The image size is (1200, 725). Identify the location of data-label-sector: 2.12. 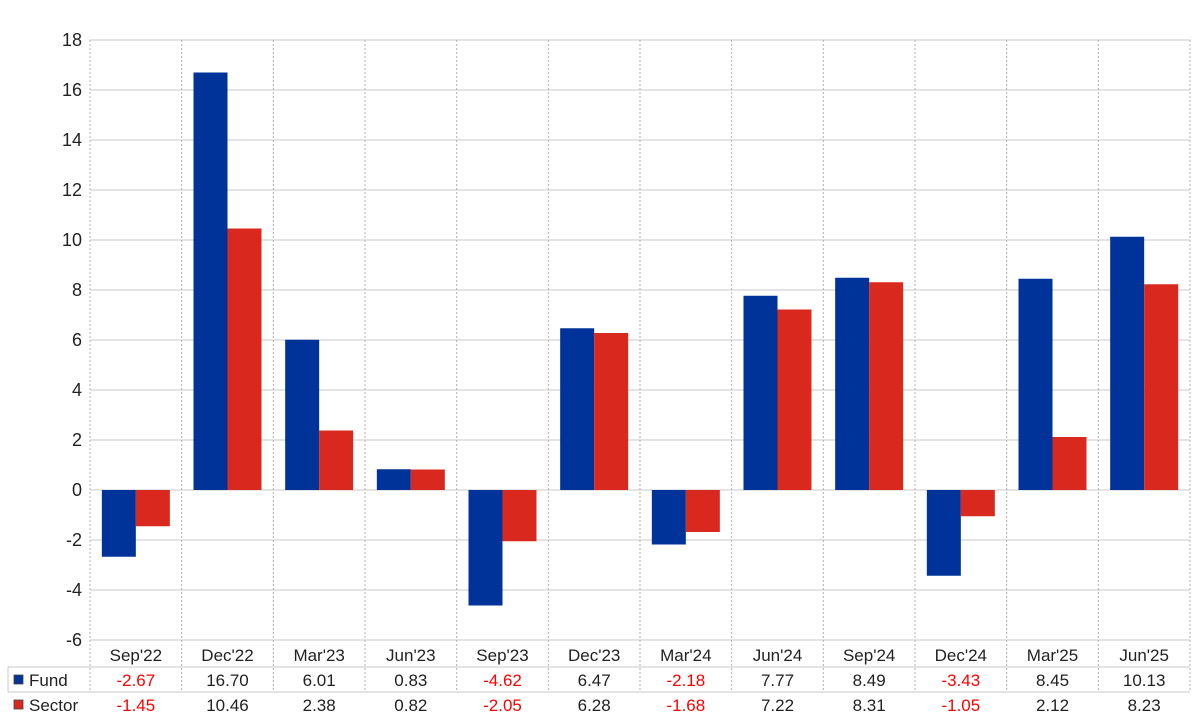
(1052, 705).